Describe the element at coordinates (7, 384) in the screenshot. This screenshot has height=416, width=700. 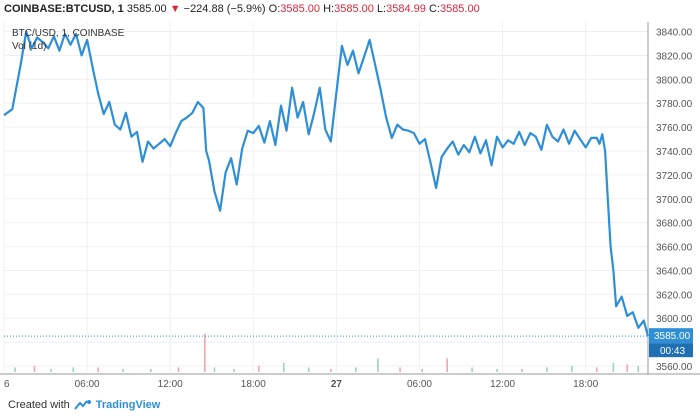
I see `x-tick-label: 6` at that location.